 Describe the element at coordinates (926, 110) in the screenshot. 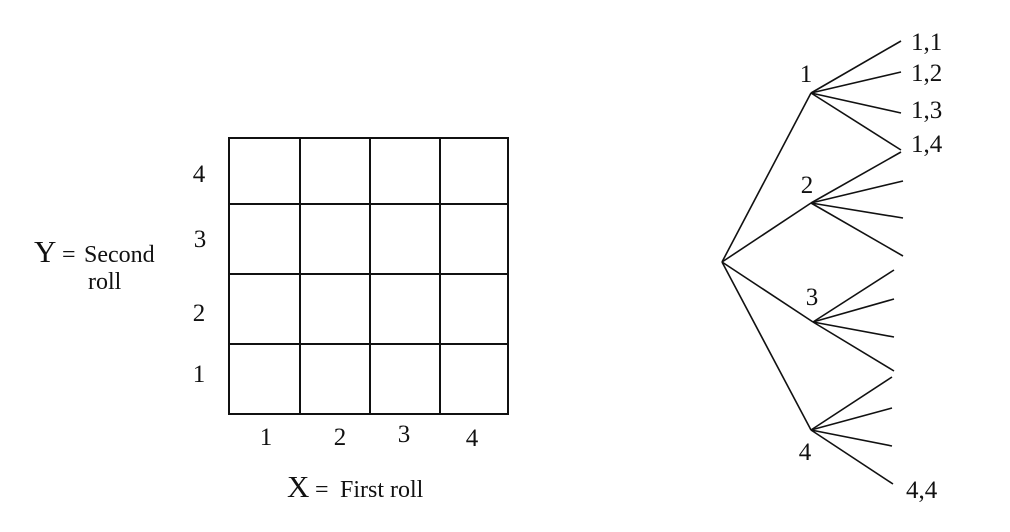

I see `tree-outcome-label: 1,3` at that location.